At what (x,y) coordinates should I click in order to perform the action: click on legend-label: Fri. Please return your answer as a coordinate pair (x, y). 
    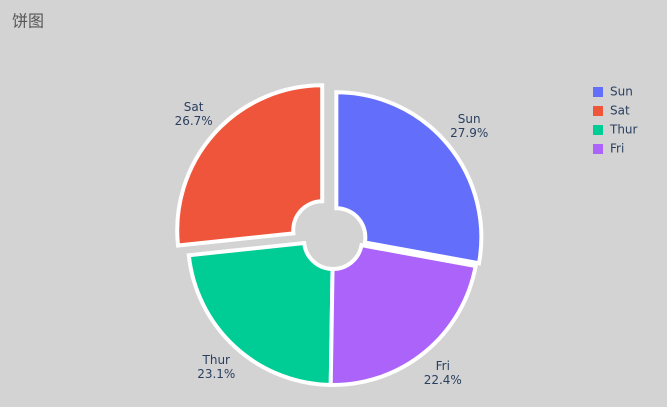
    Looking at the image, I should click on (617, 149).